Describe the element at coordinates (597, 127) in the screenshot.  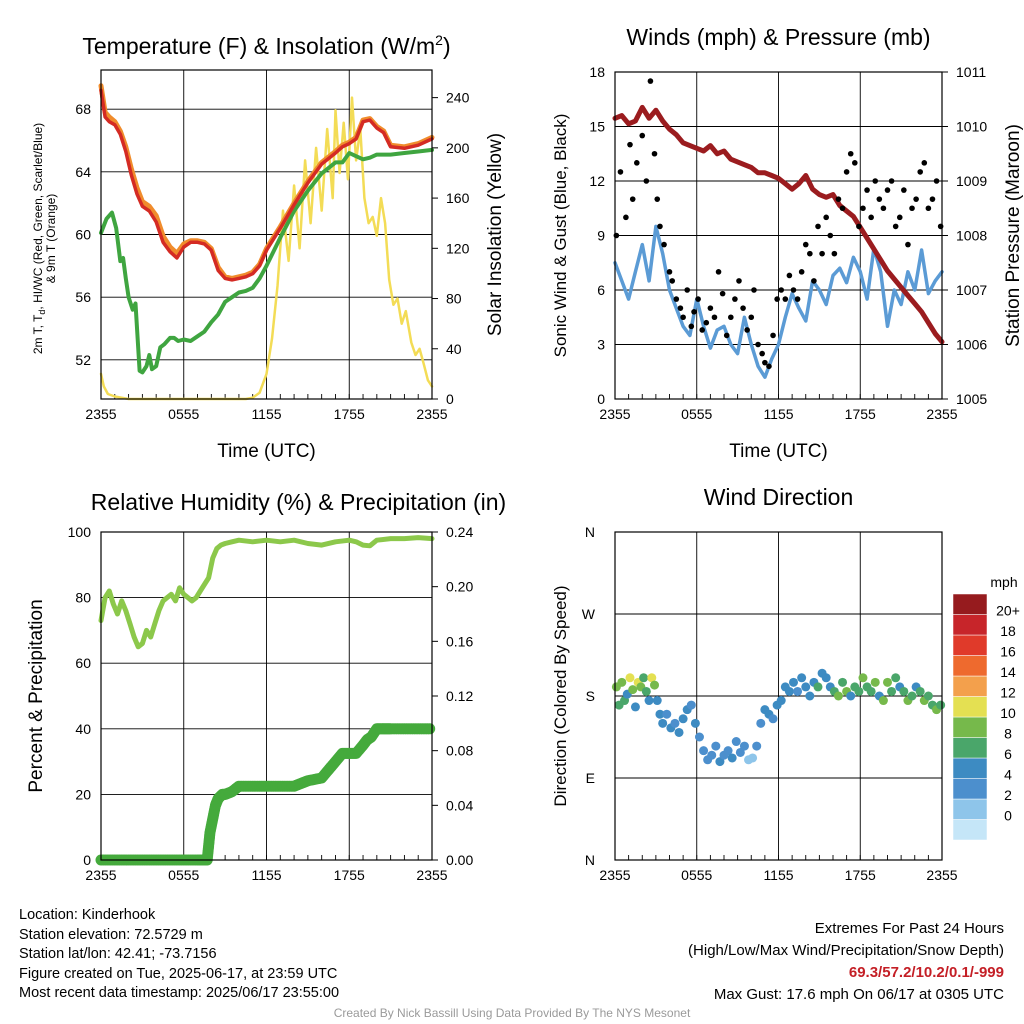
I see `y-left-tick-label: 15` at that location.